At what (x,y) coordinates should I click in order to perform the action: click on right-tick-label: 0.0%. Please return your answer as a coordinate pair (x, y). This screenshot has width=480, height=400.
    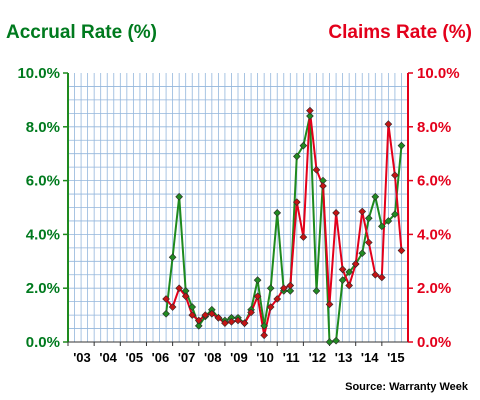
    Looking at the image, I should click on (434, 342).